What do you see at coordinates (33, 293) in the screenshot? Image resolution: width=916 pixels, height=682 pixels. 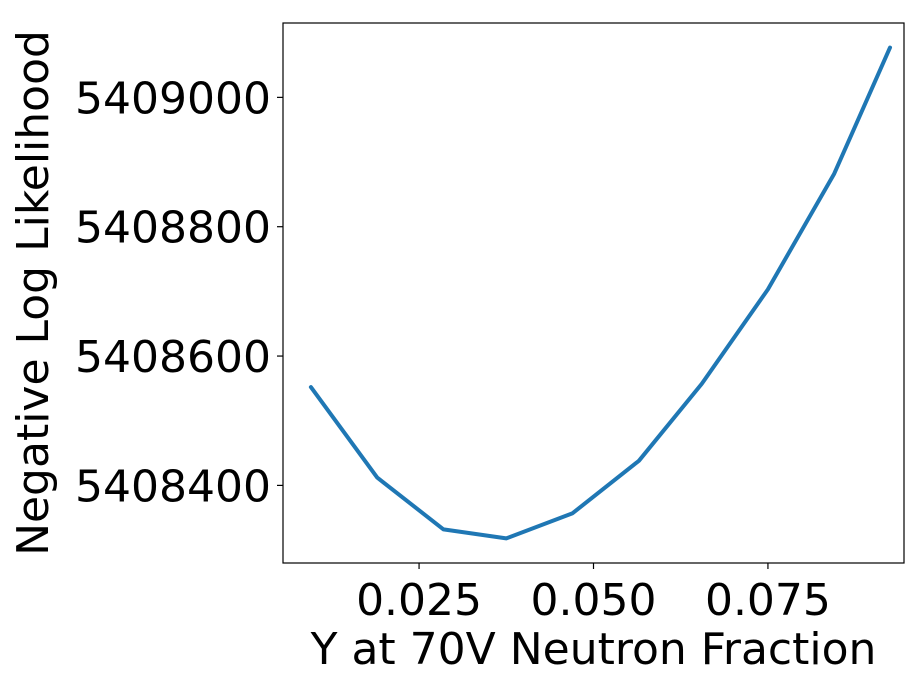 I see `y-axis-label: Negative Log Likelihood` at bounding box center [33, 293].